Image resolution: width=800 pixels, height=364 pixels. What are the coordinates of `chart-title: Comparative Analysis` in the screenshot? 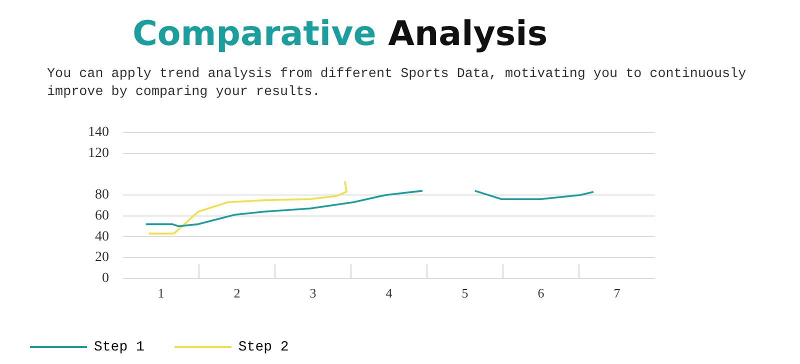 It's located at (340, 34).